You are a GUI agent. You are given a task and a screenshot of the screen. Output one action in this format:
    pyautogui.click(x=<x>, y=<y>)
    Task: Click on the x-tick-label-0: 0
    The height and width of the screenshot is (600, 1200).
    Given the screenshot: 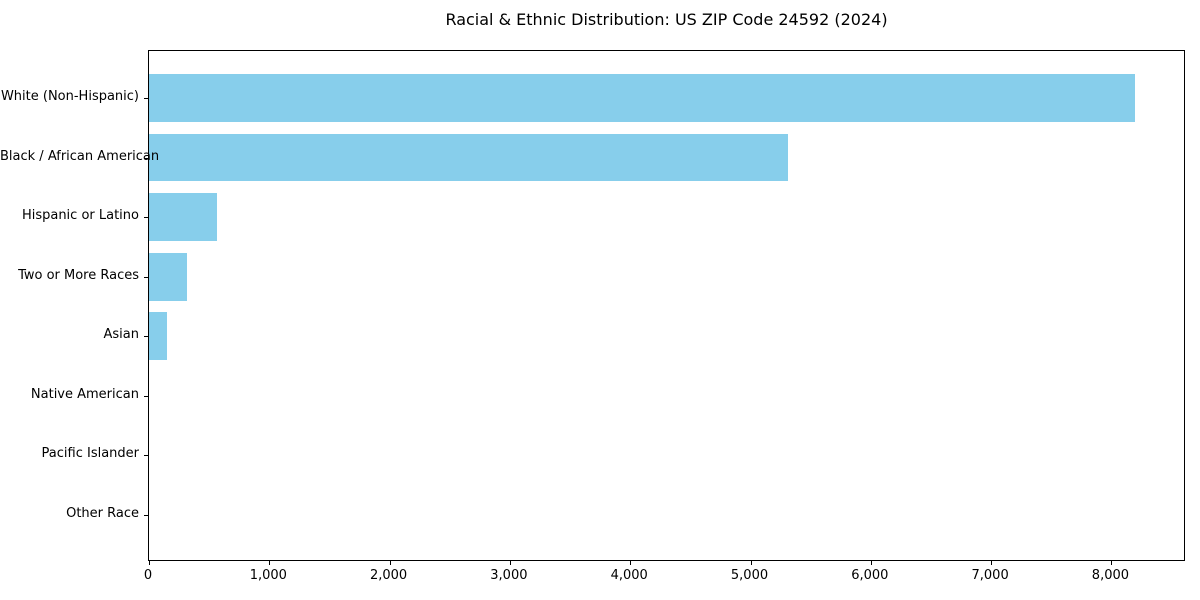 What is the action you would take?
    pyautogui.click(x=148, y=575)
    